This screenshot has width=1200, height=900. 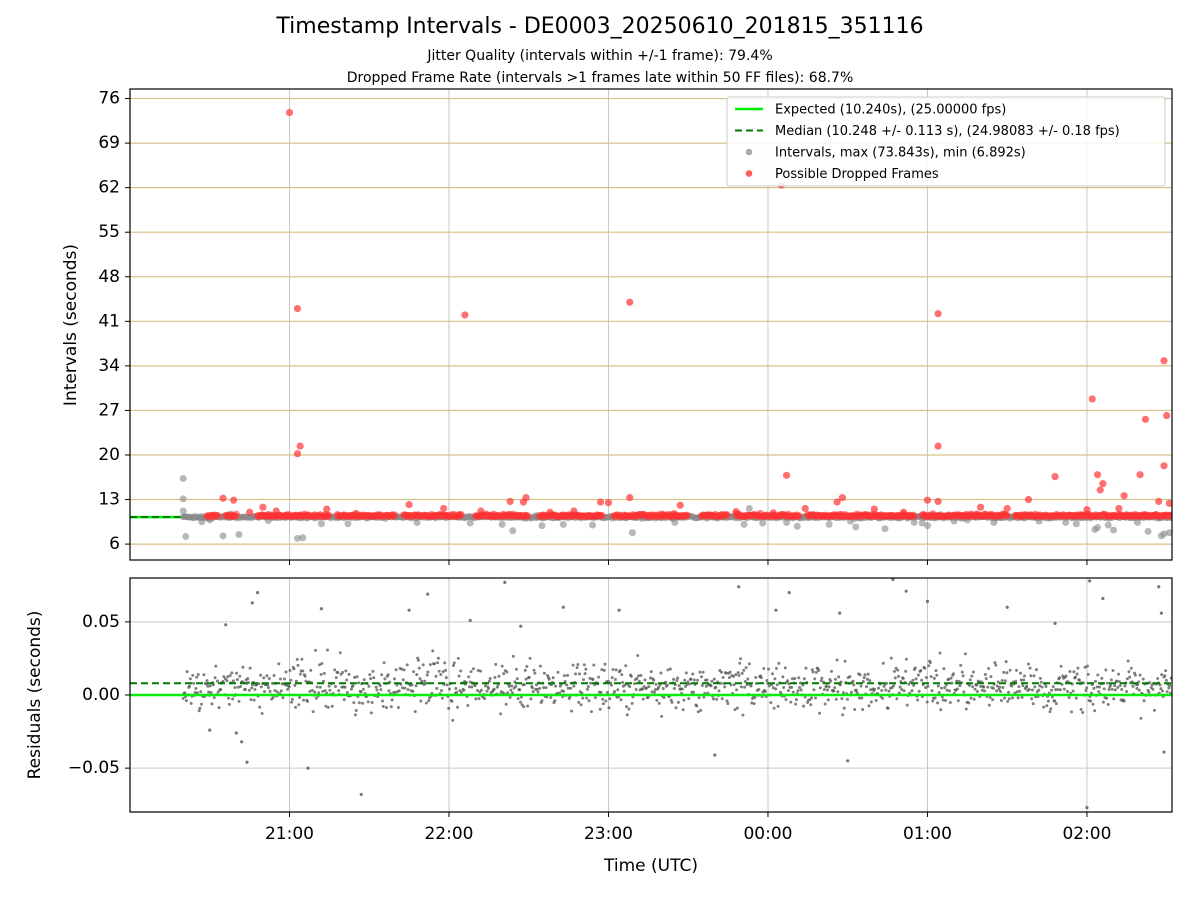 I want to click on top-ytick-label: 27, so click(x=109, y=410).